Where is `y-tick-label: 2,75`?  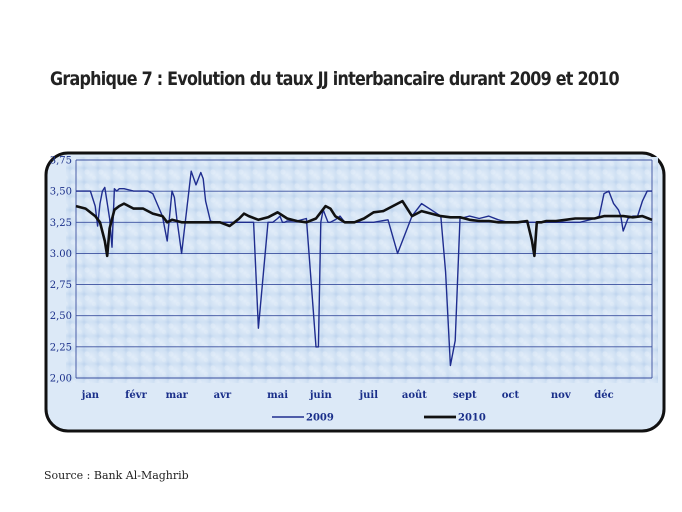
y-tick-label: 2,75 is located at coordinates (61, 285).